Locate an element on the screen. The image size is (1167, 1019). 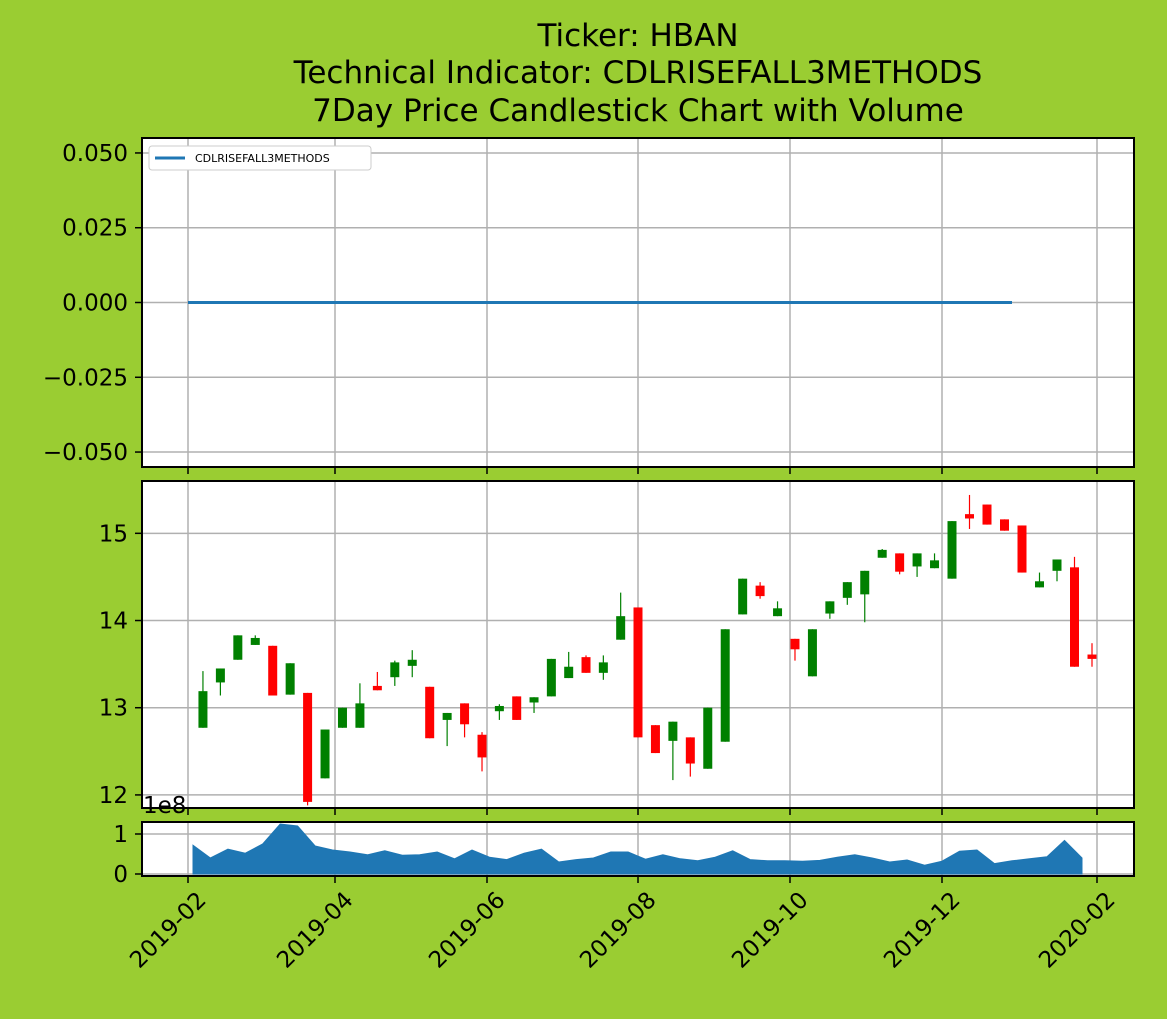
indicator-legend: CDLRISEFALL3METHODS is located at coordinates (260, 158).